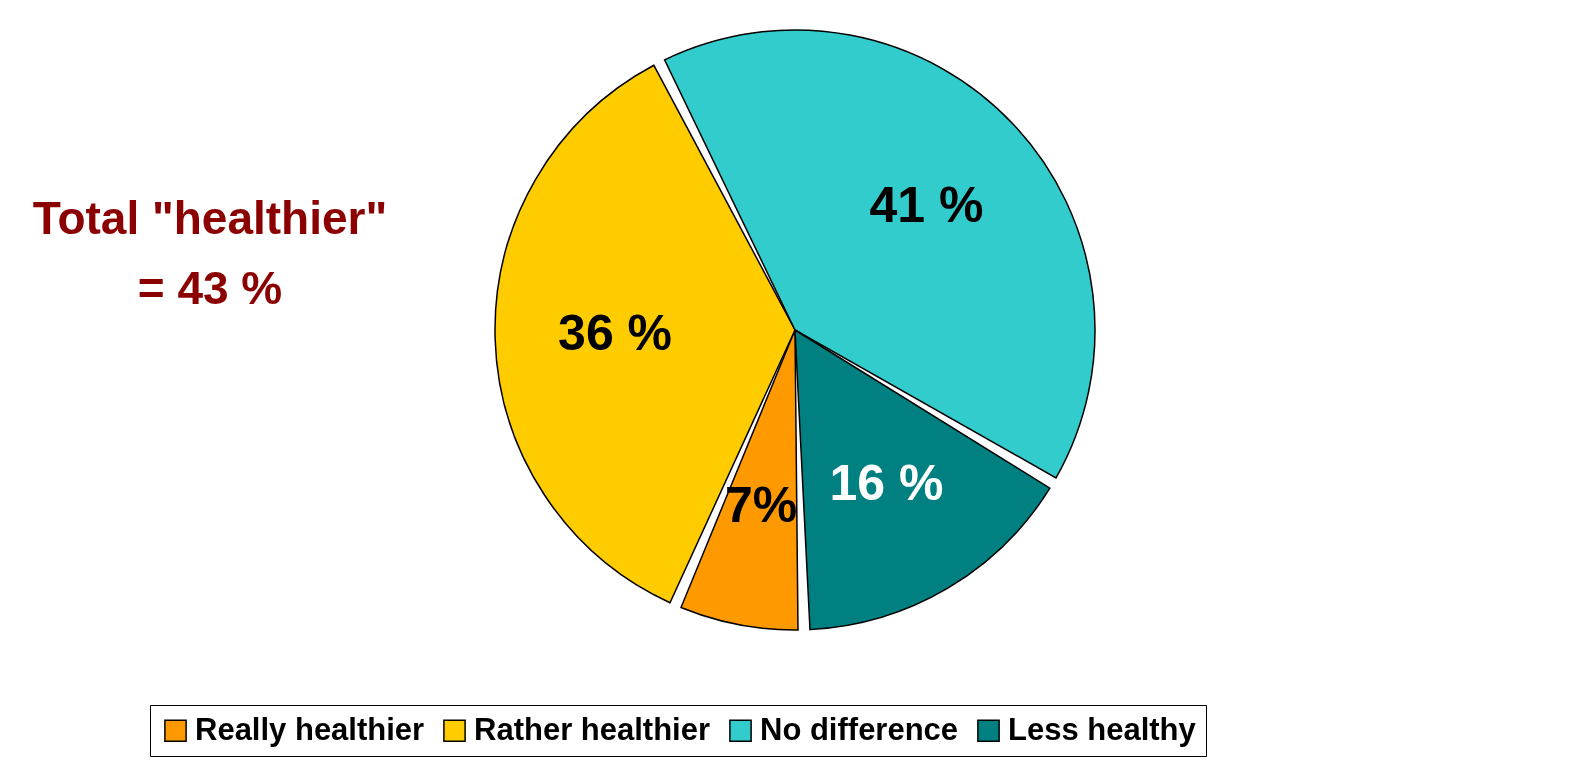 This screenshot has width=1570, height=771. I want to click on data-label: 7%, so click(761, 504).